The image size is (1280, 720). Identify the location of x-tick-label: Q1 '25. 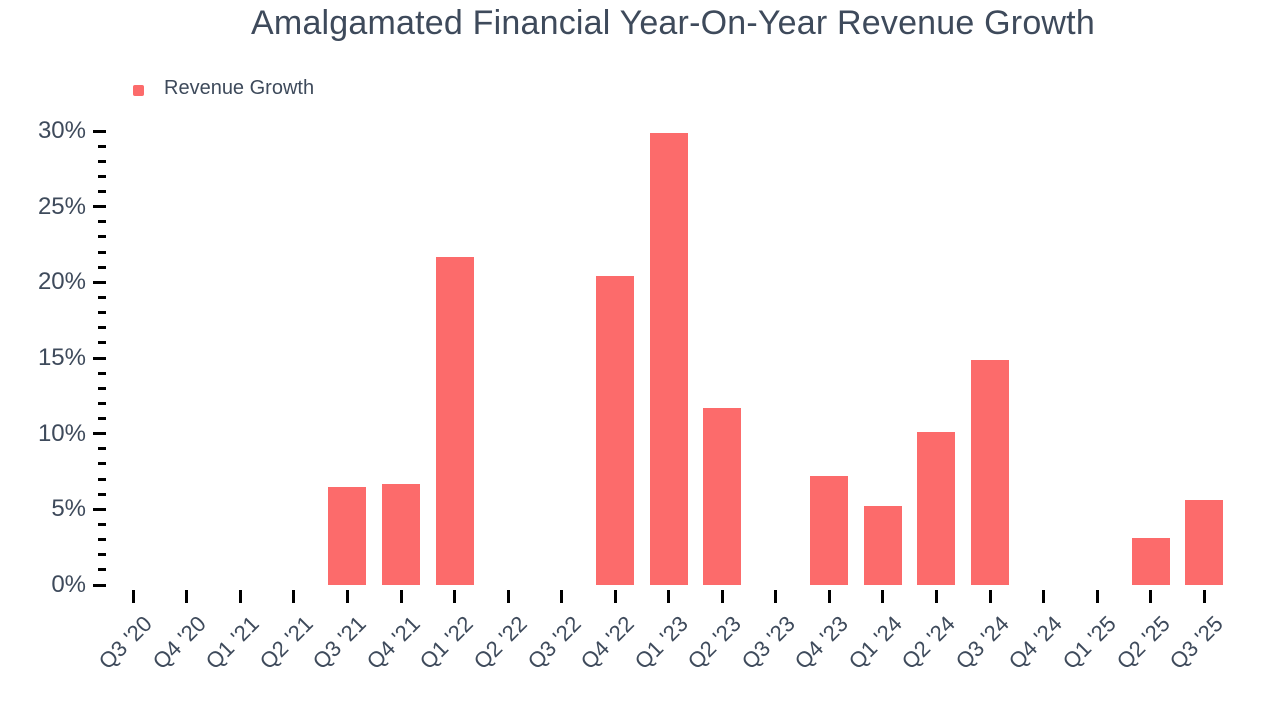
(1089, 643).